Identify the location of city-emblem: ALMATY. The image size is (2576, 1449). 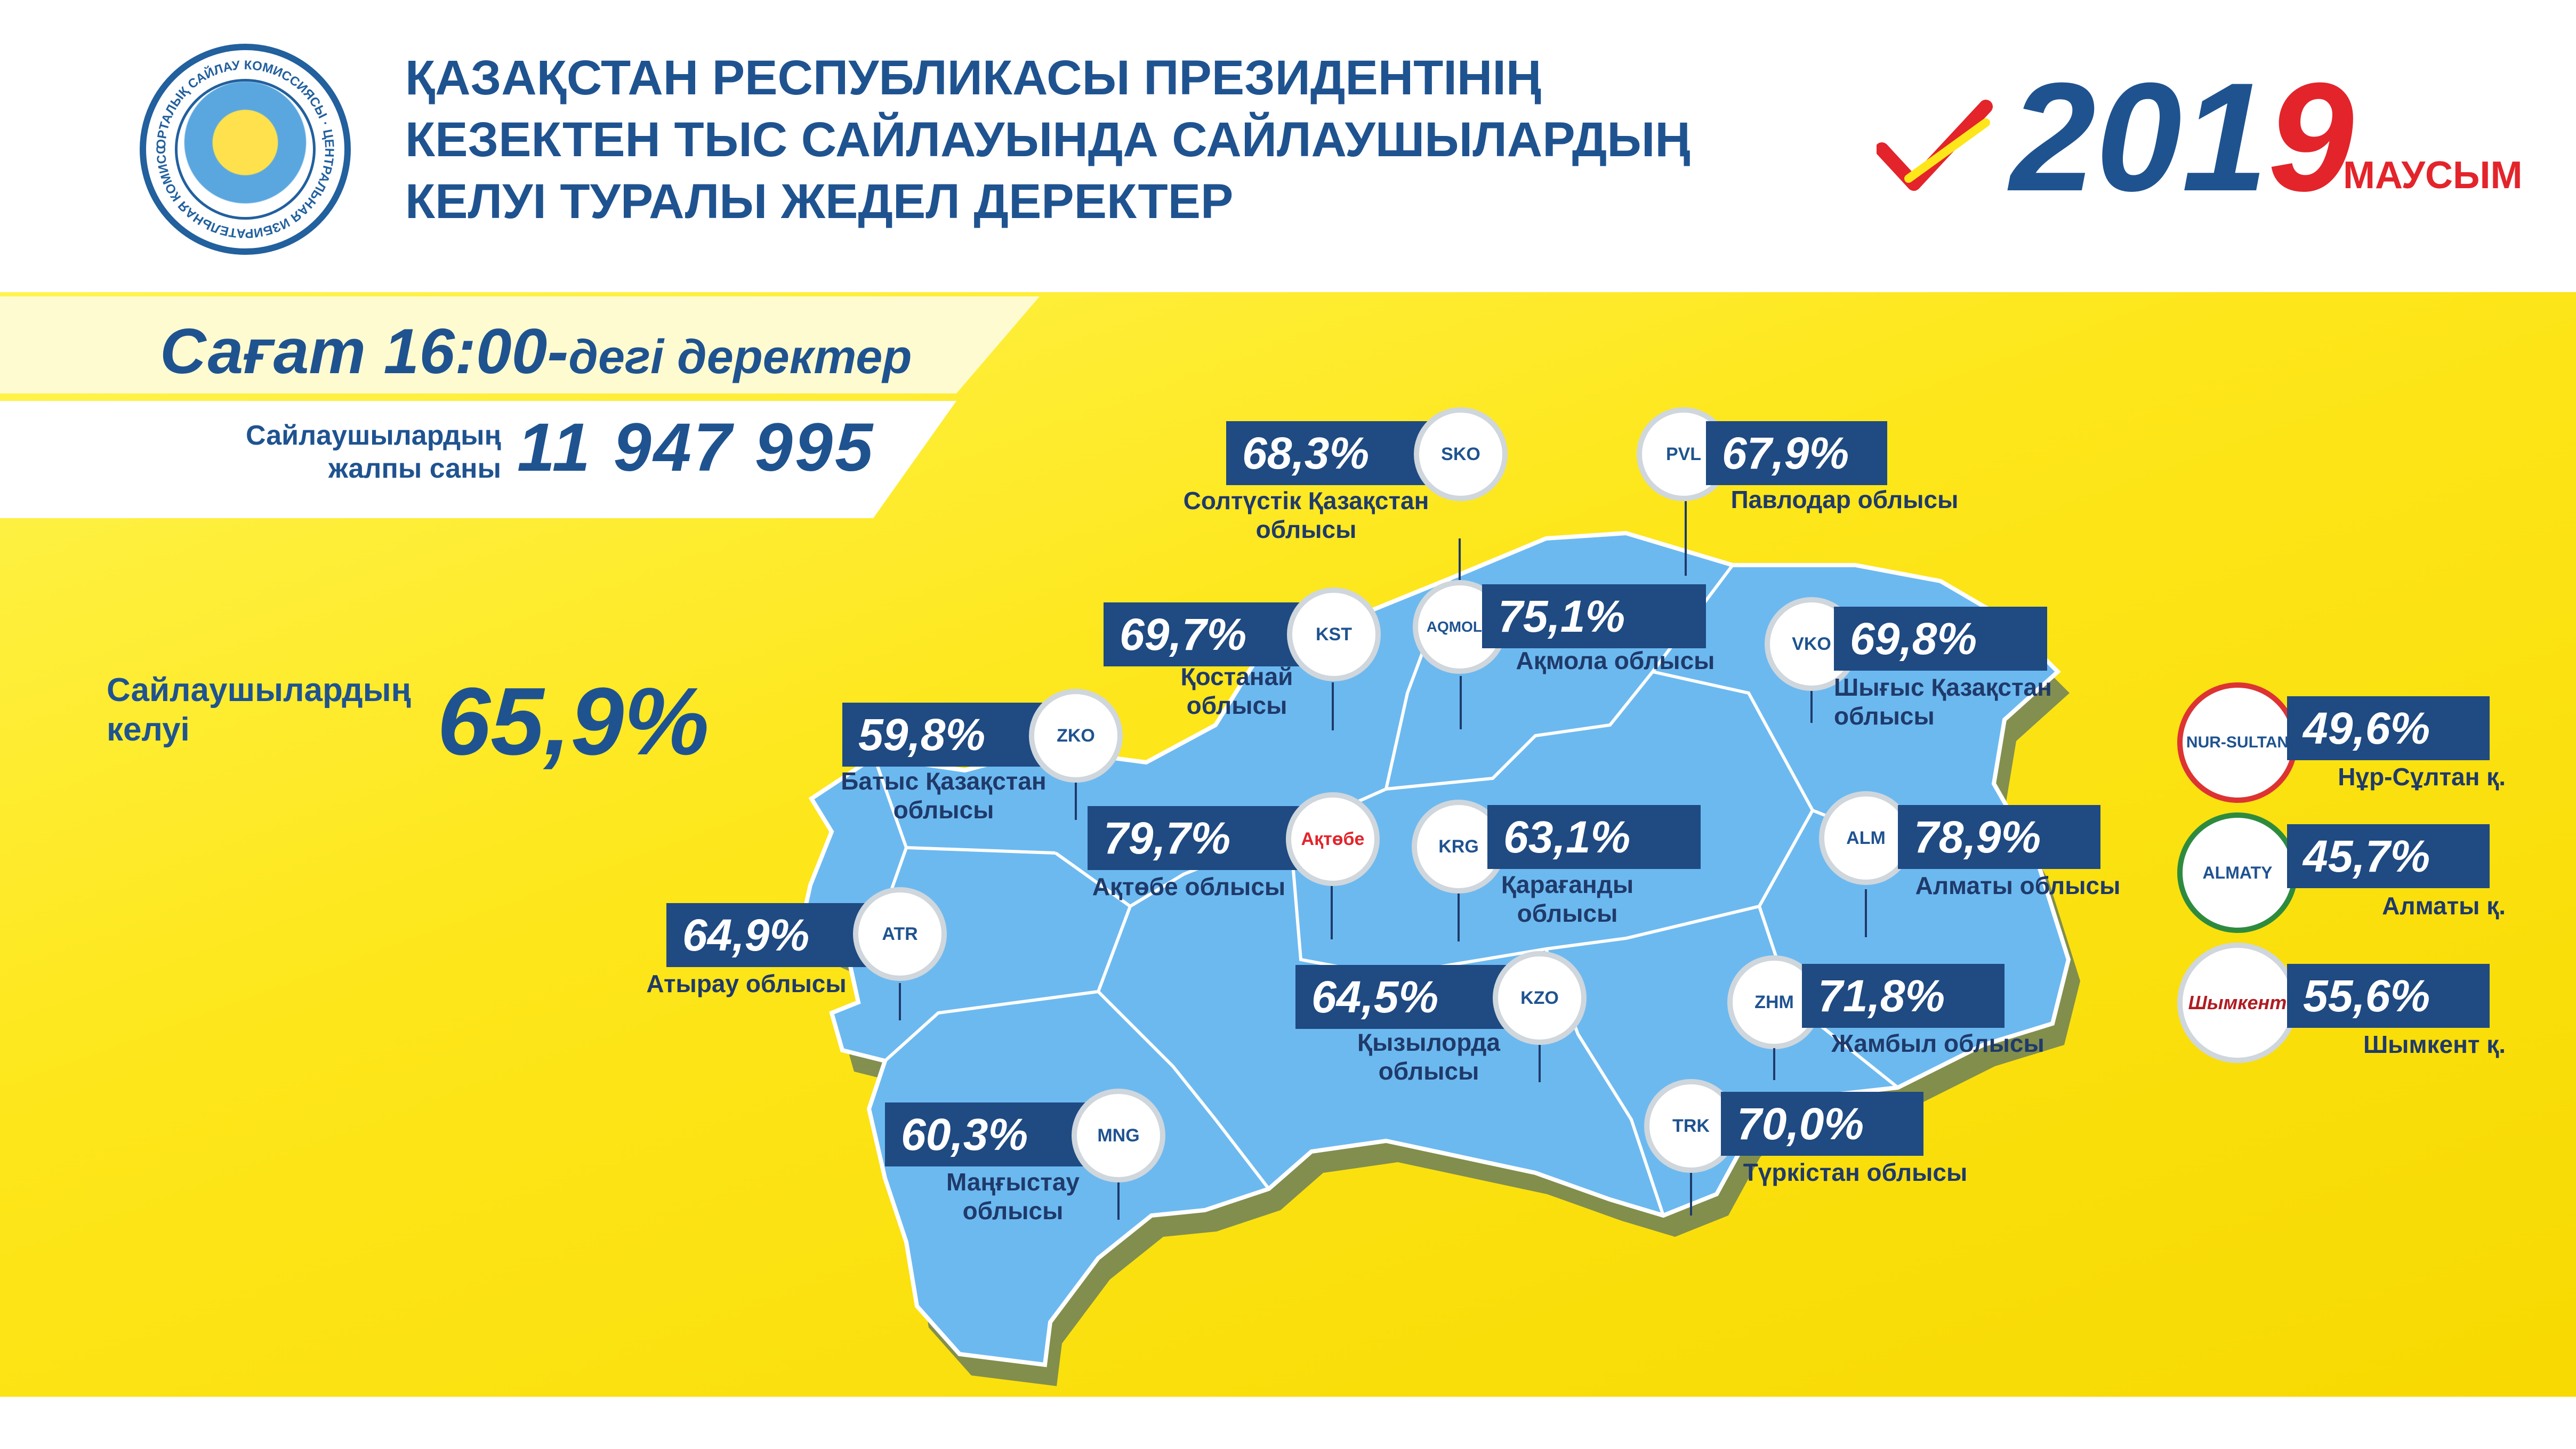
(2237, 872).